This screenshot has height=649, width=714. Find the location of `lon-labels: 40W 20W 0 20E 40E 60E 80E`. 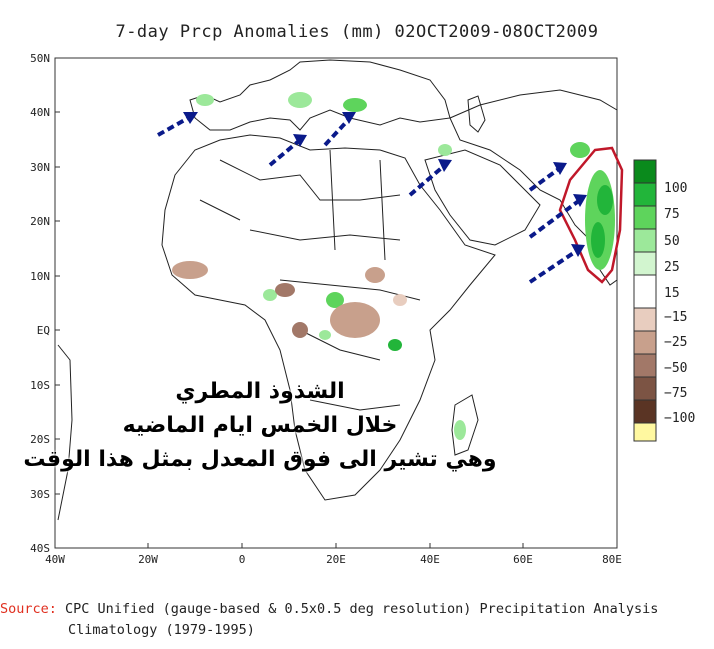

lon-labels: 40W 20W 0 20E 40E 60E 80E is located at coordinates (333, 559).